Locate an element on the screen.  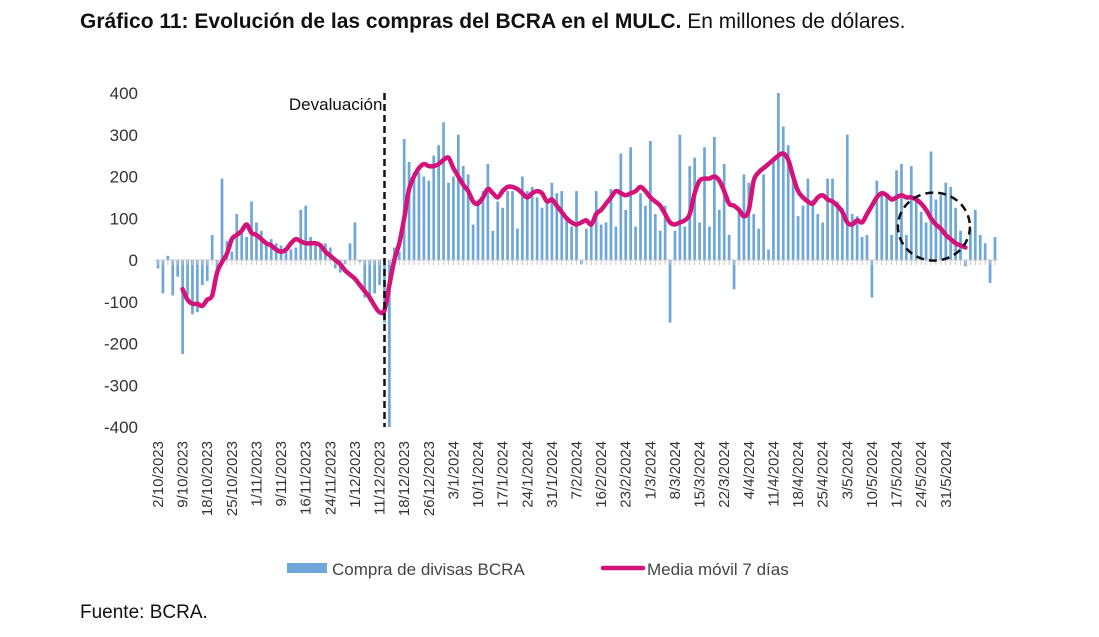
x-tick-label: 2/10/2023 is located at coordinates (158, 474).